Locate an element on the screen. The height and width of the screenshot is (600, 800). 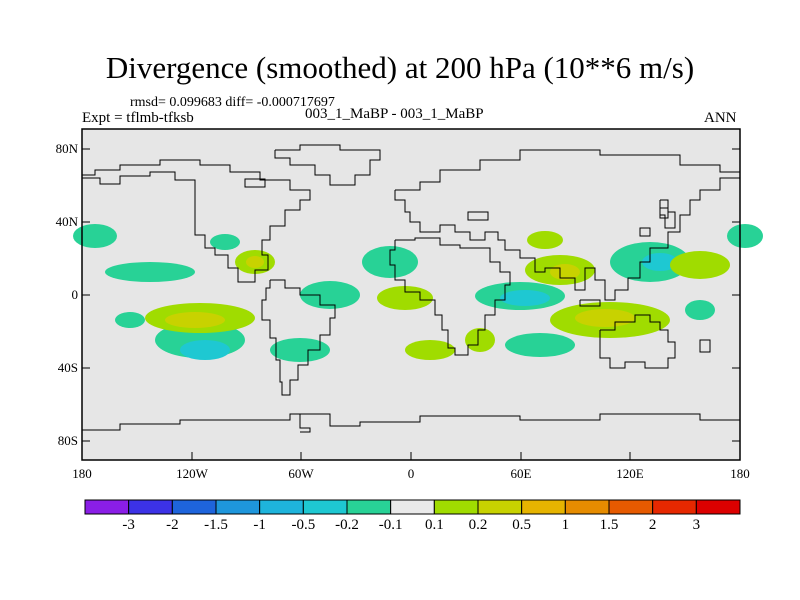
x-tick-label: 120E is located at coordinates (630, 473).